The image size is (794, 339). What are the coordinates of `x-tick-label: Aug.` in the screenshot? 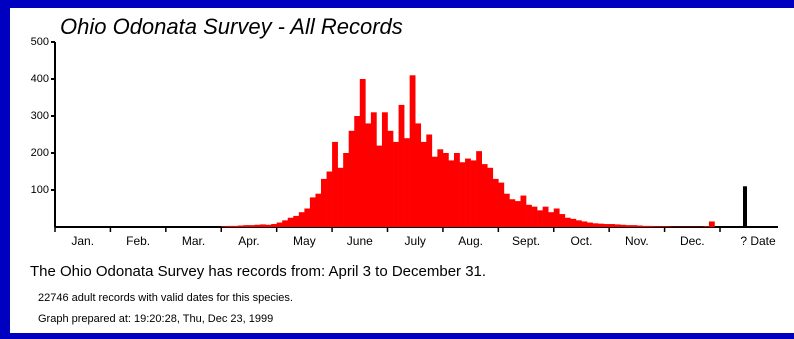 It's located at (470, 241).